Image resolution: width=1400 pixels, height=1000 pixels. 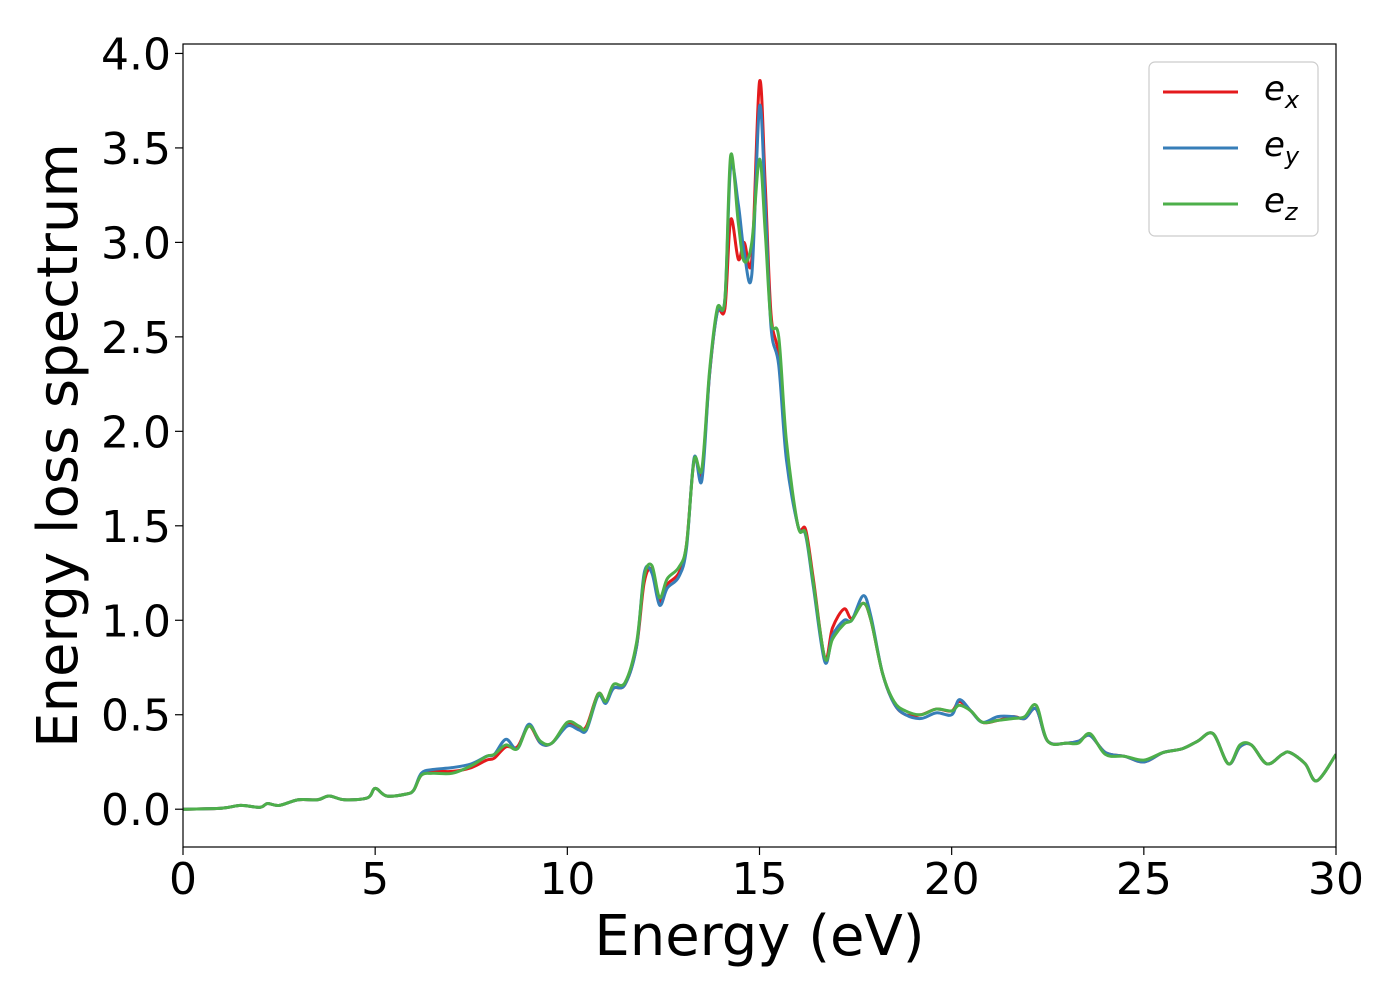 I want to click on x-tick-label: 10, so click(x=567, y=879).